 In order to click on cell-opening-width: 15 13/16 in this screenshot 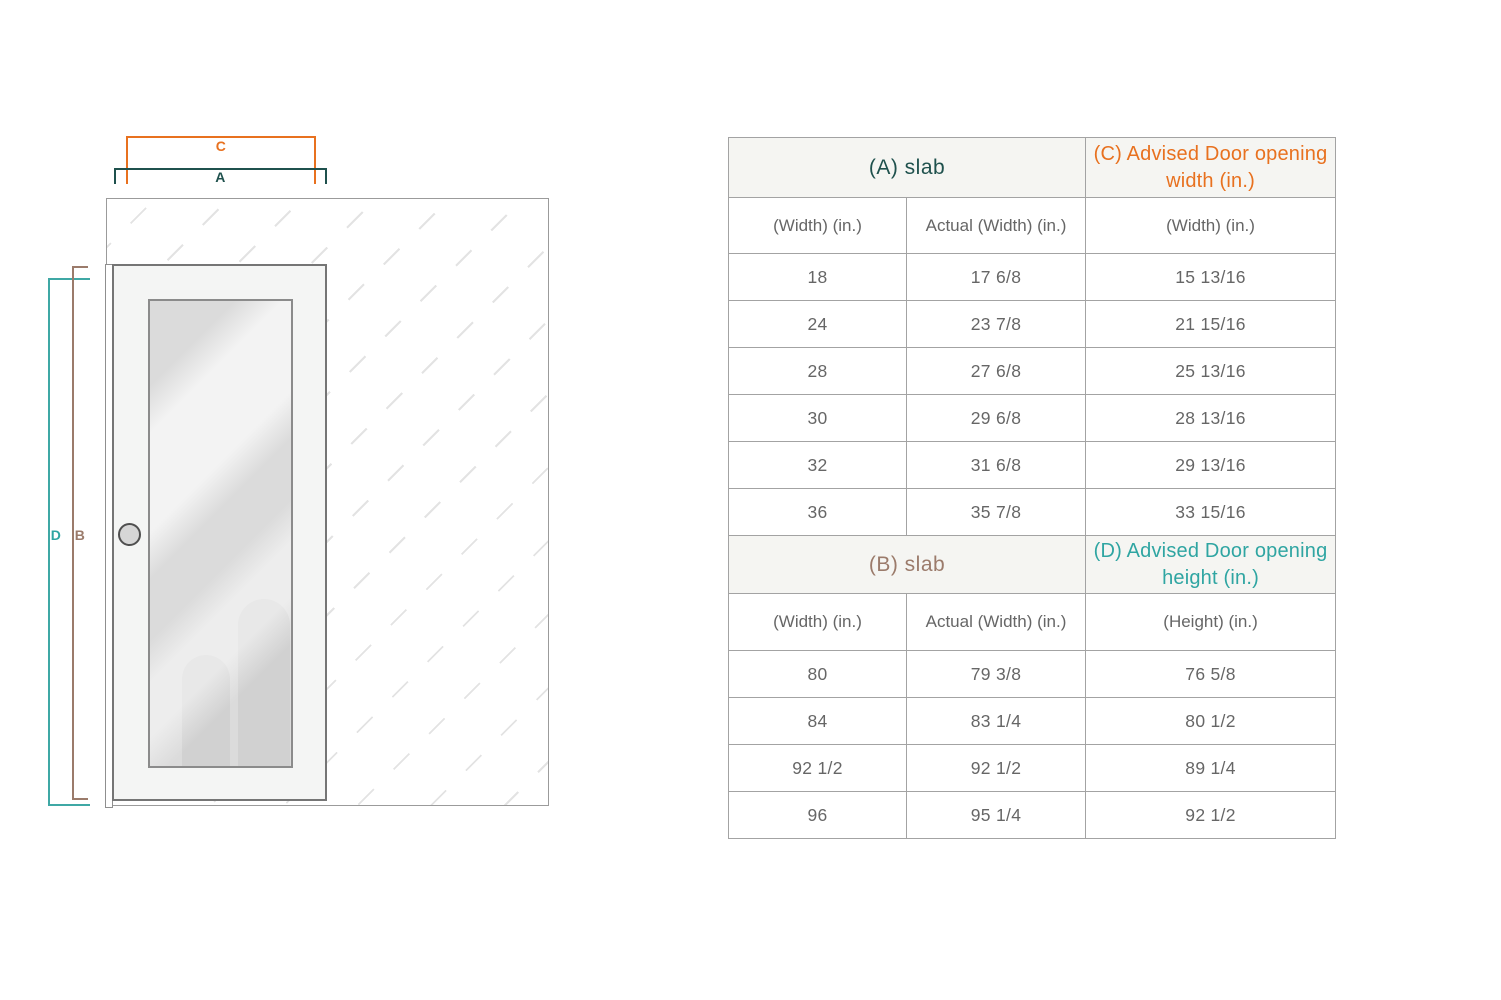, I will do `click(1211, 277)`.